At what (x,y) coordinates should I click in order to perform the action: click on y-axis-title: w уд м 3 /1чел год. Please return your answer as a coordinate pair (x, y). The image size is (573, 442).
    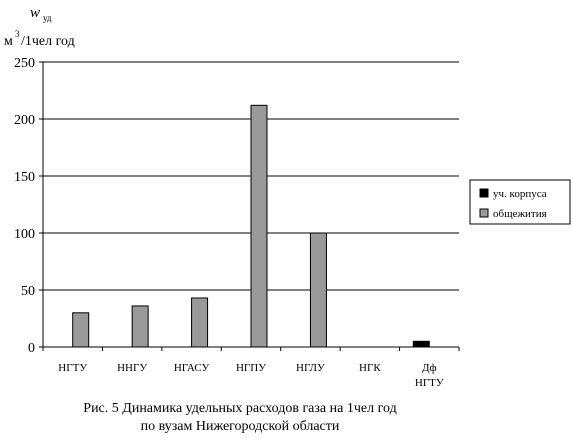
    Looking at the image, I should click on (39, 27).